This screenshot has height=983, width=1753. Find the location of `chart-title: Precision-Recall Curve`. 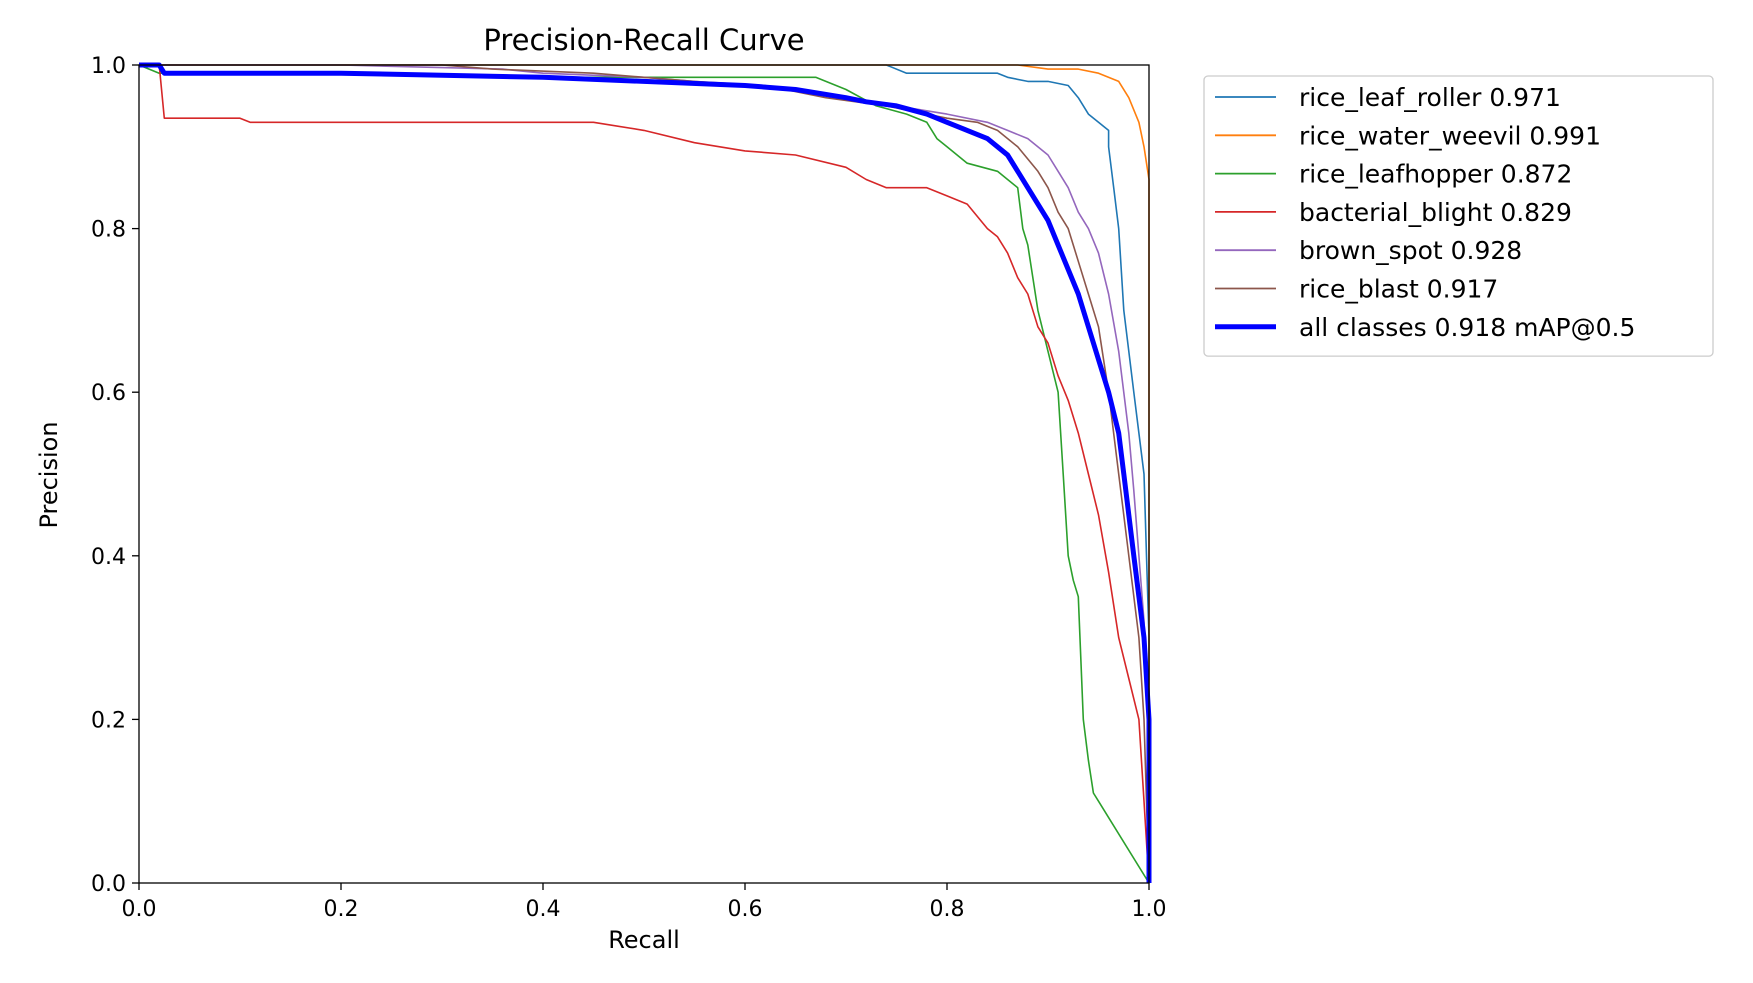

chart-title: Precision-Recall Curve is located at coordinates (643, 40).